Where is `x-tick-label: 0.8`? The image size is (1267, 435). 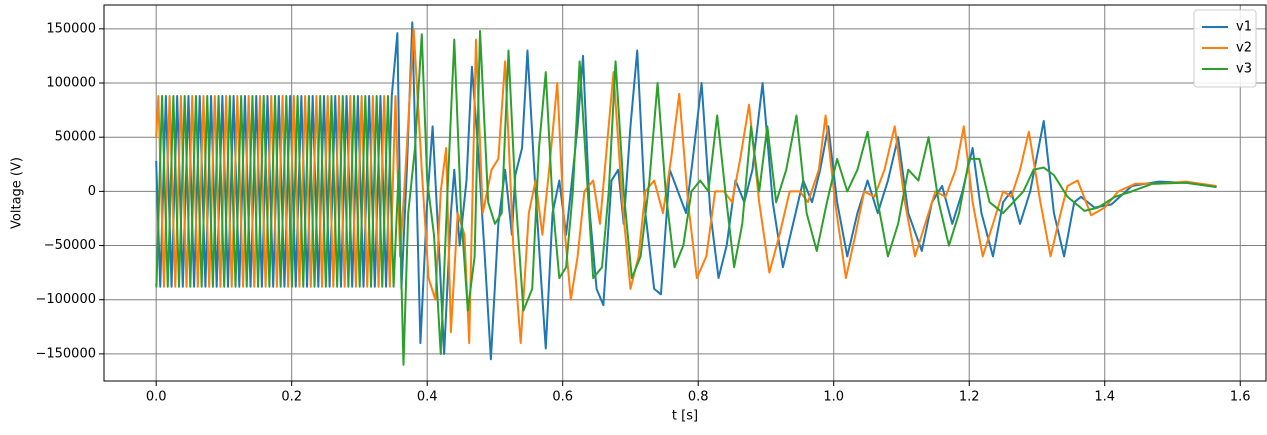 x-tick-label: 0.8 is located at coordinates (698, 397).